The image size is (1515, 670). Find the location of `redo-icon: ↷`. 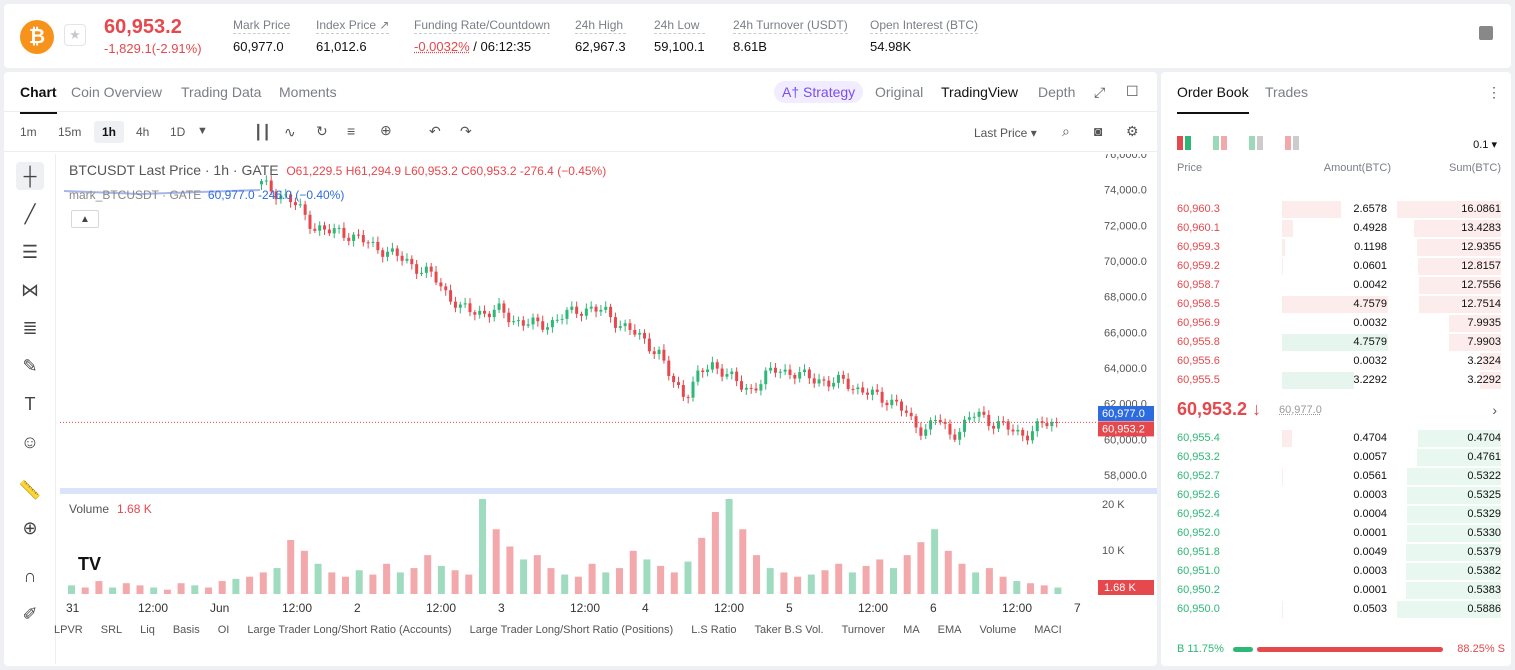

redo-icon: ↷ is located at coordinates (466, 131).